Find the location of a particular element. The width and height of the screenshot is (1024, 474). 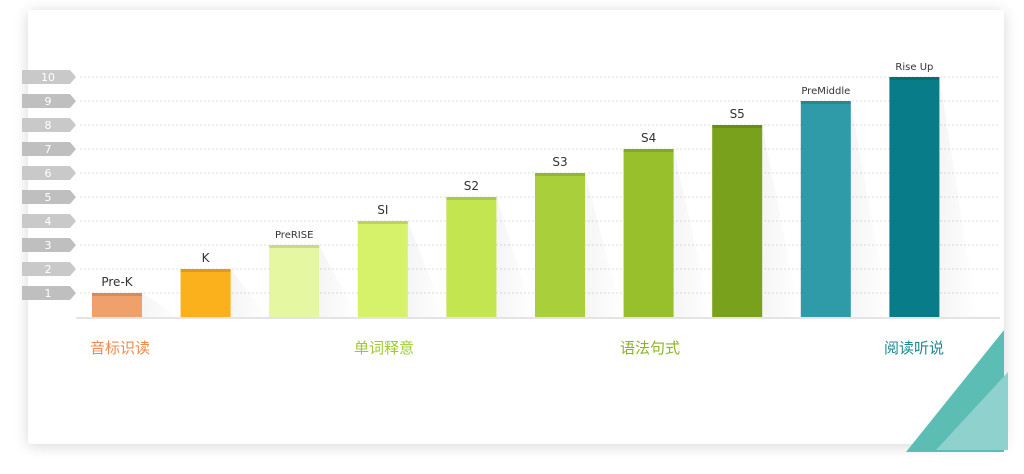

bar-category-label: S5 is located at coordinates (737, 114).